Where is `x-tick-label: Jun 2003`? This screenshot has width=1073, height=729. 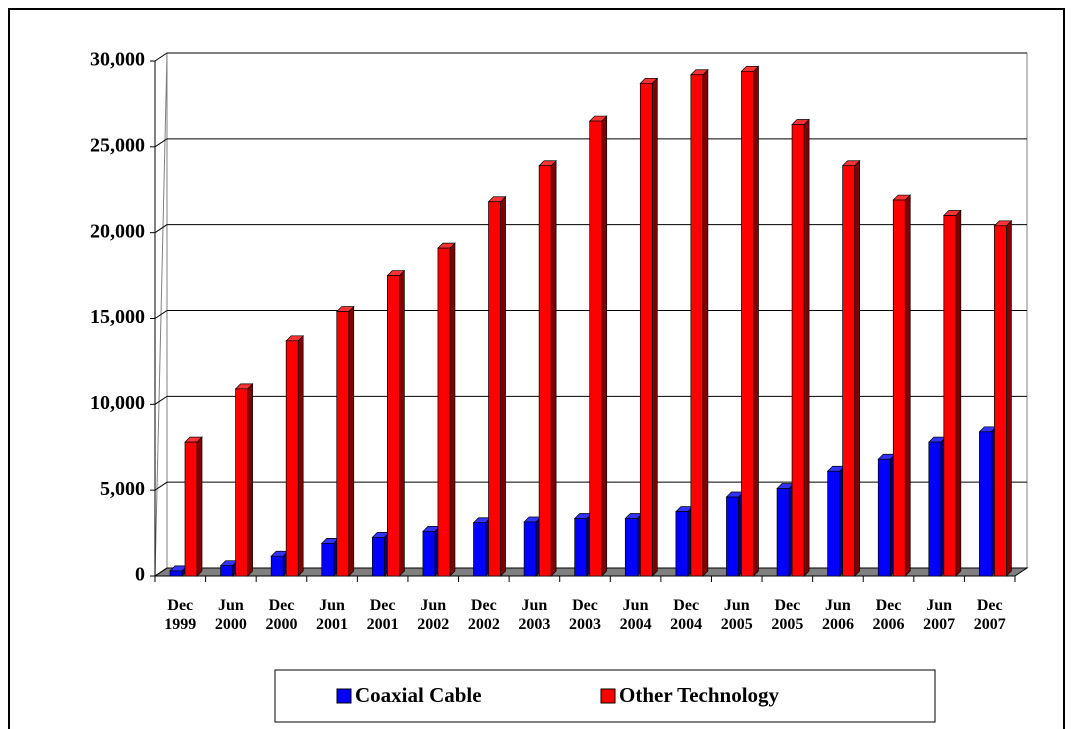
x-tick-label: Jun 2003 is located at coordinates (534, 615).